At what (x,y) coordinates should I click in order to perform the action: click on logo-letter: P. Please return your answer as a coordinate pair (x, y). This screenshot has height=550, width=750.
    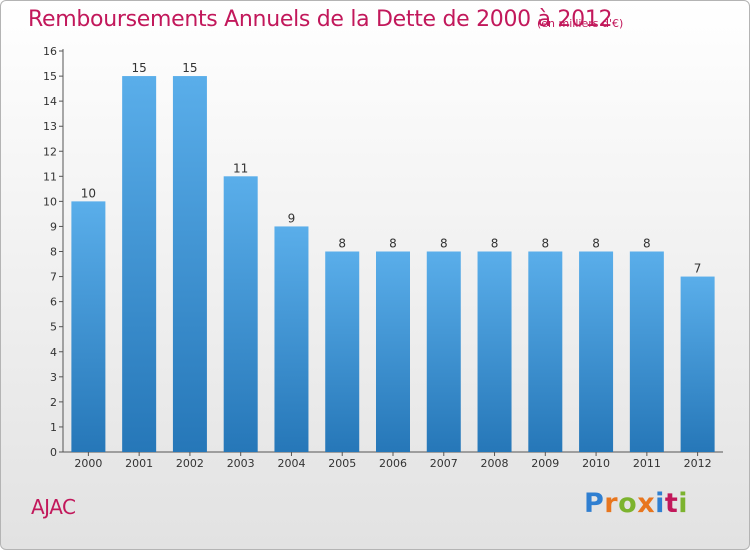
    Looking at the image, I should click on (594, 503).